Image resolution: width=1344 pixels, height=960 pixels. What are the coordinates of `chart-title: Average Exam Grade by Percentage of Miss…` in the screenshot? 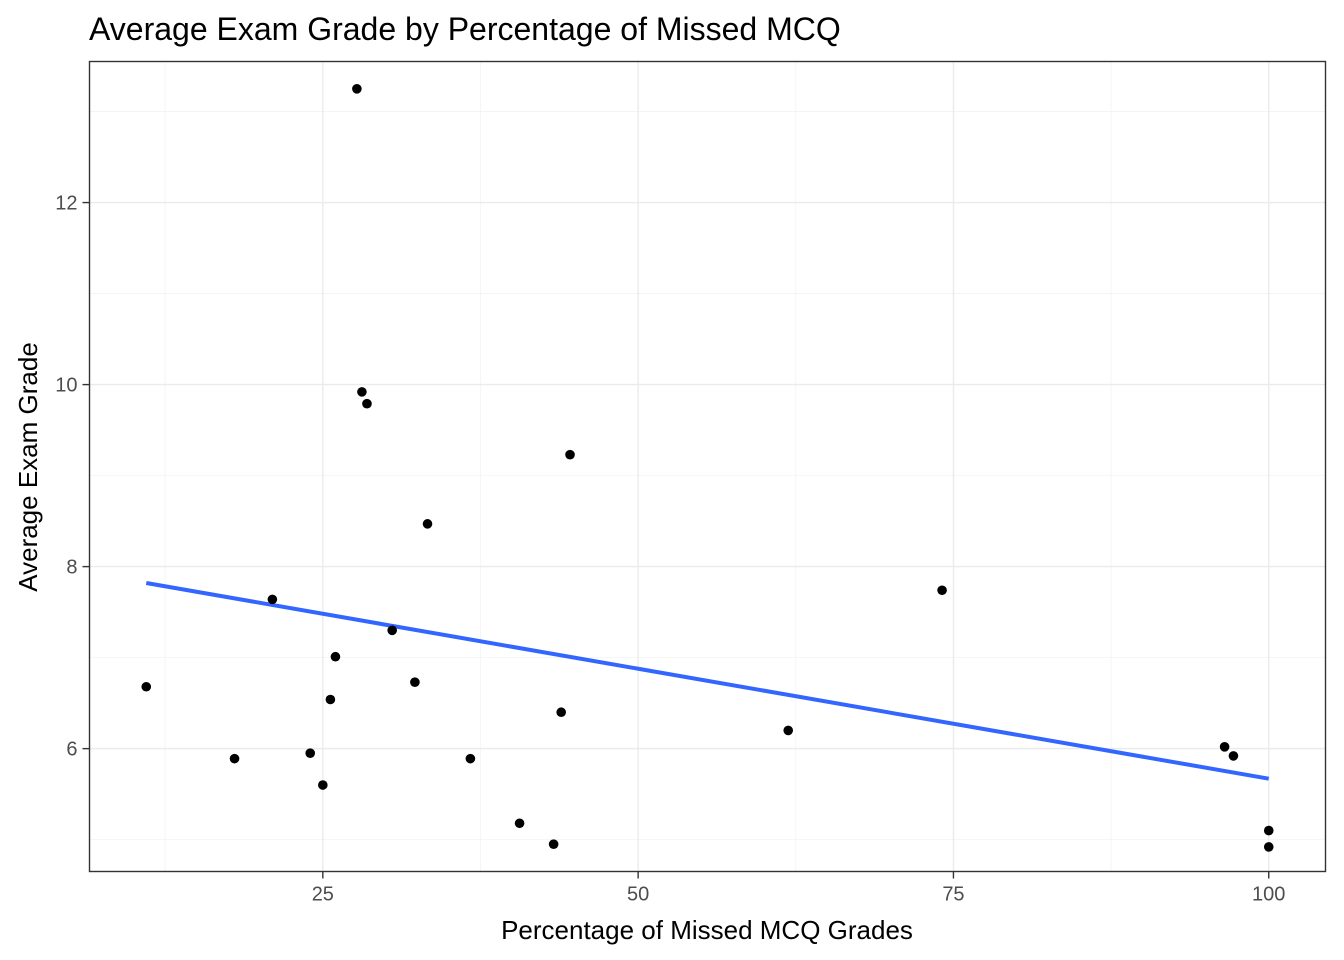 It's located at (465, 29).